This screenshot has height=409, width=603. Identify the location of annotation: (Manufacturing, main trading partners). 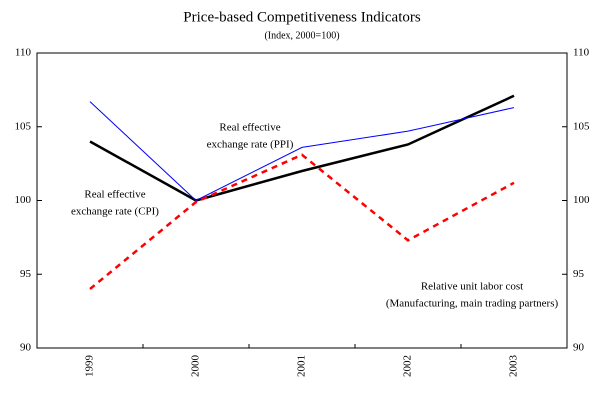
(472, 304).